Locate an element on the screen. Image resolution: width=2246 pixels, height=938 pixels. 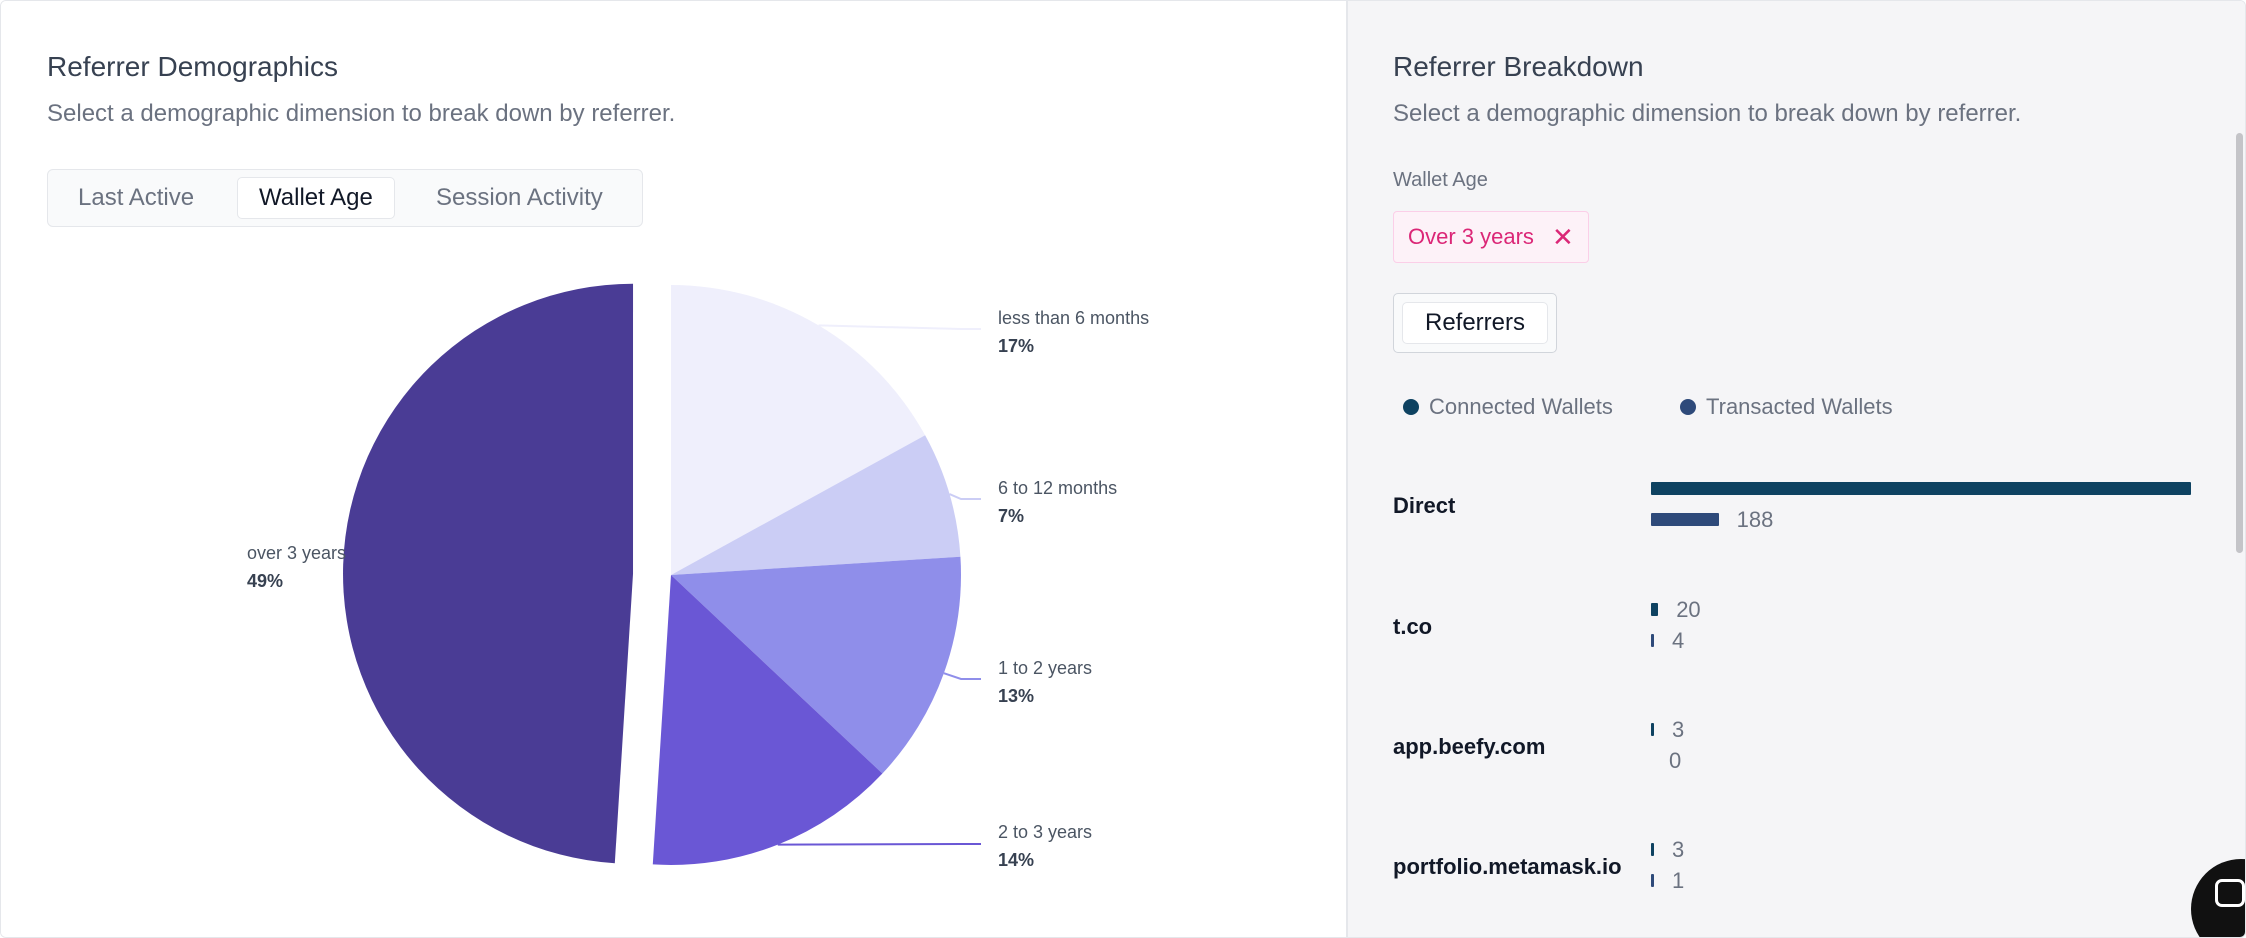
slice-label-over-3-years: over 3 years 49% is located at coordinates (296, 567).